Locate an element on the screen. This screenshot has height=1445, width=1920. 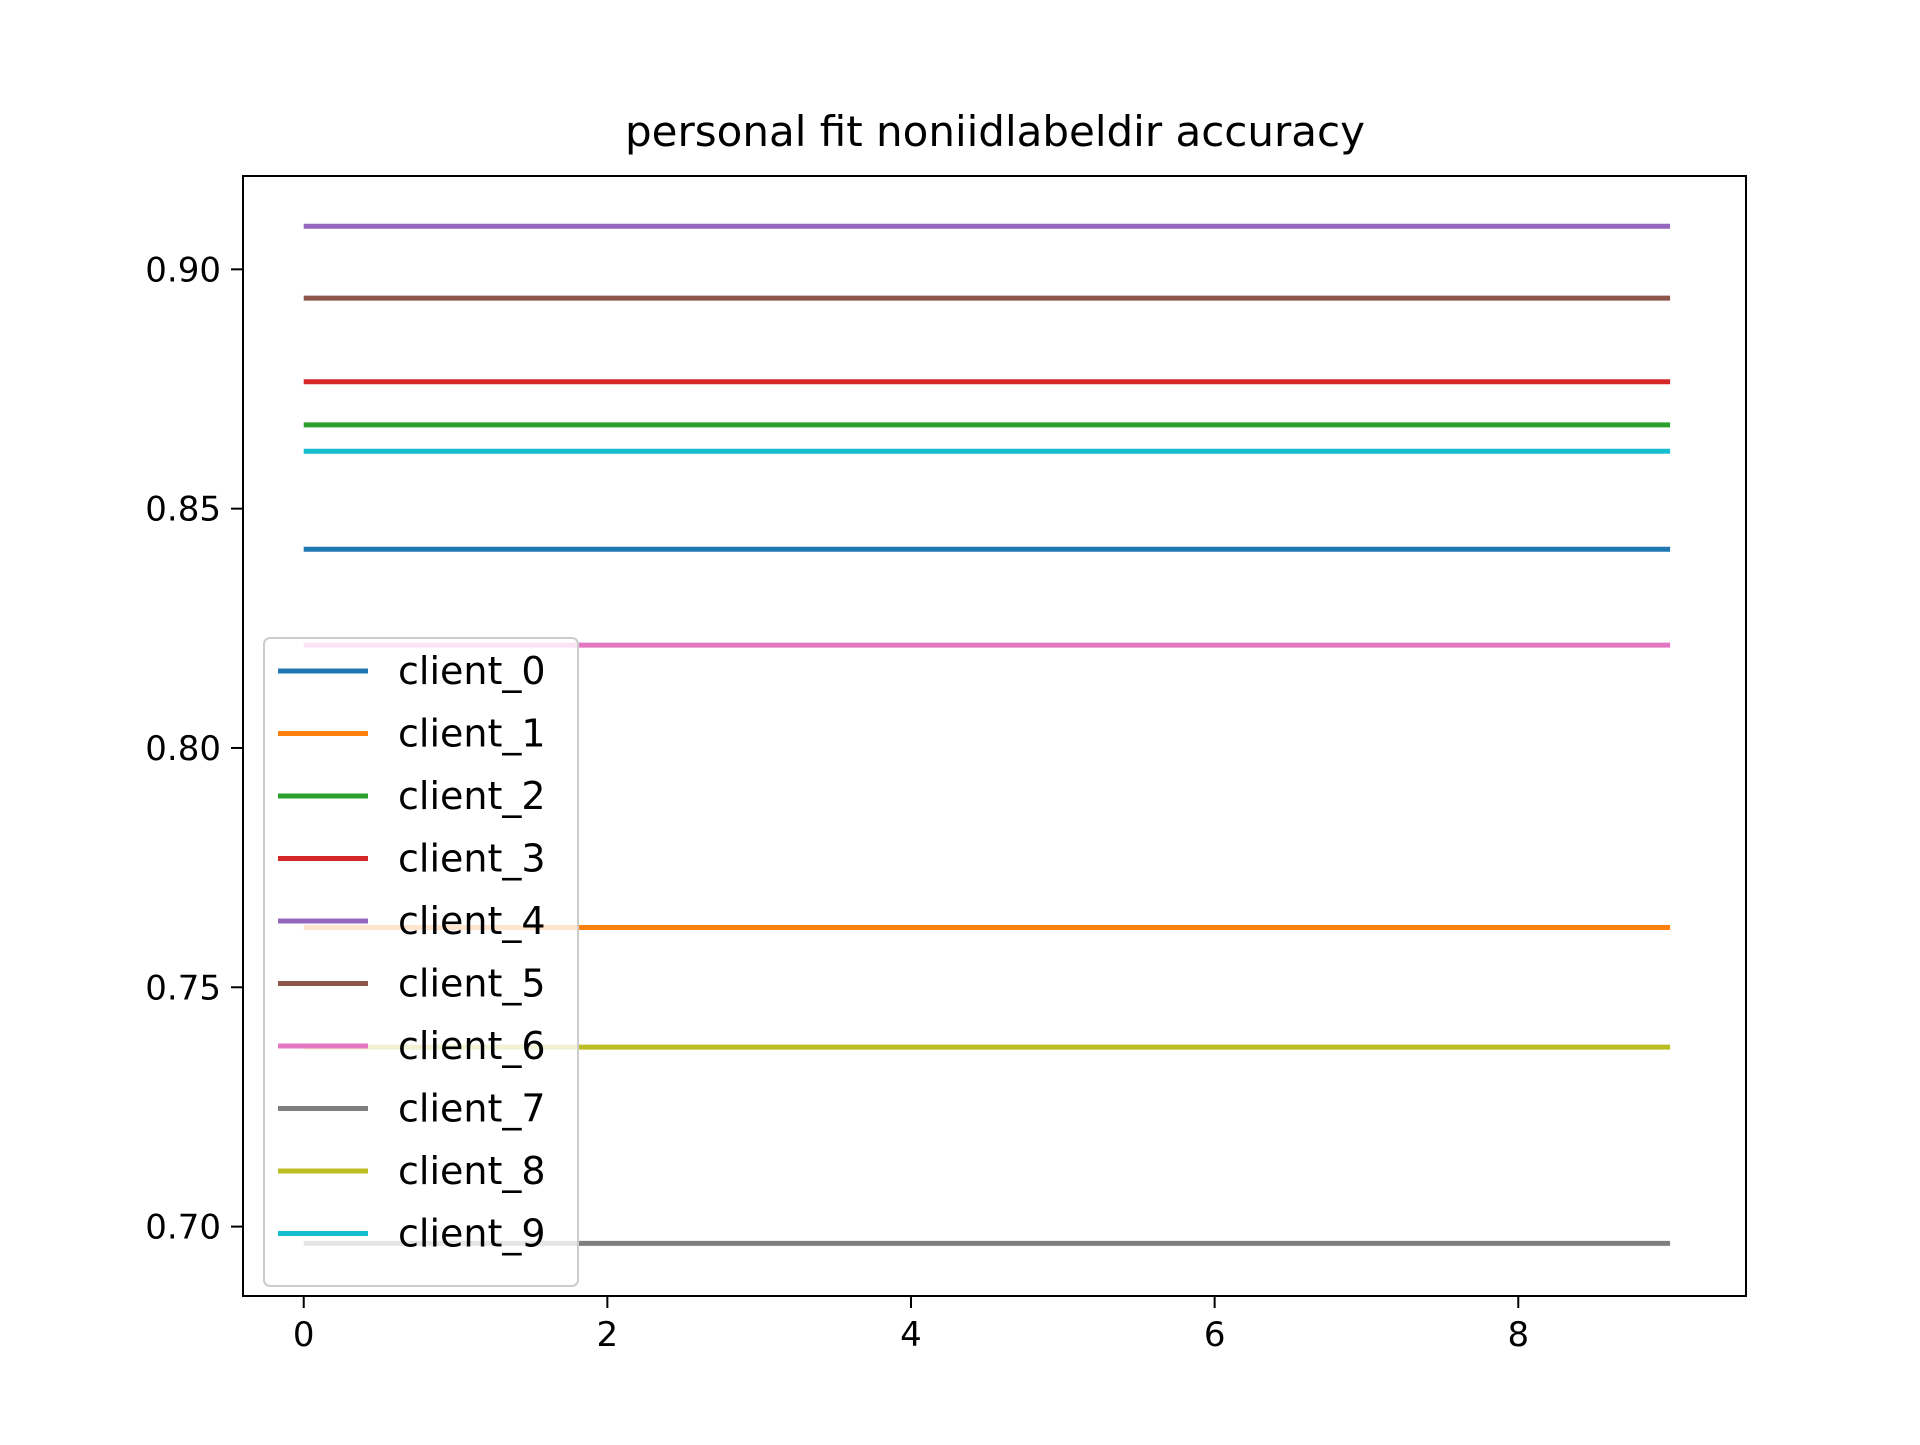
legend-label: client_2 is located at coordinates (472, 796).